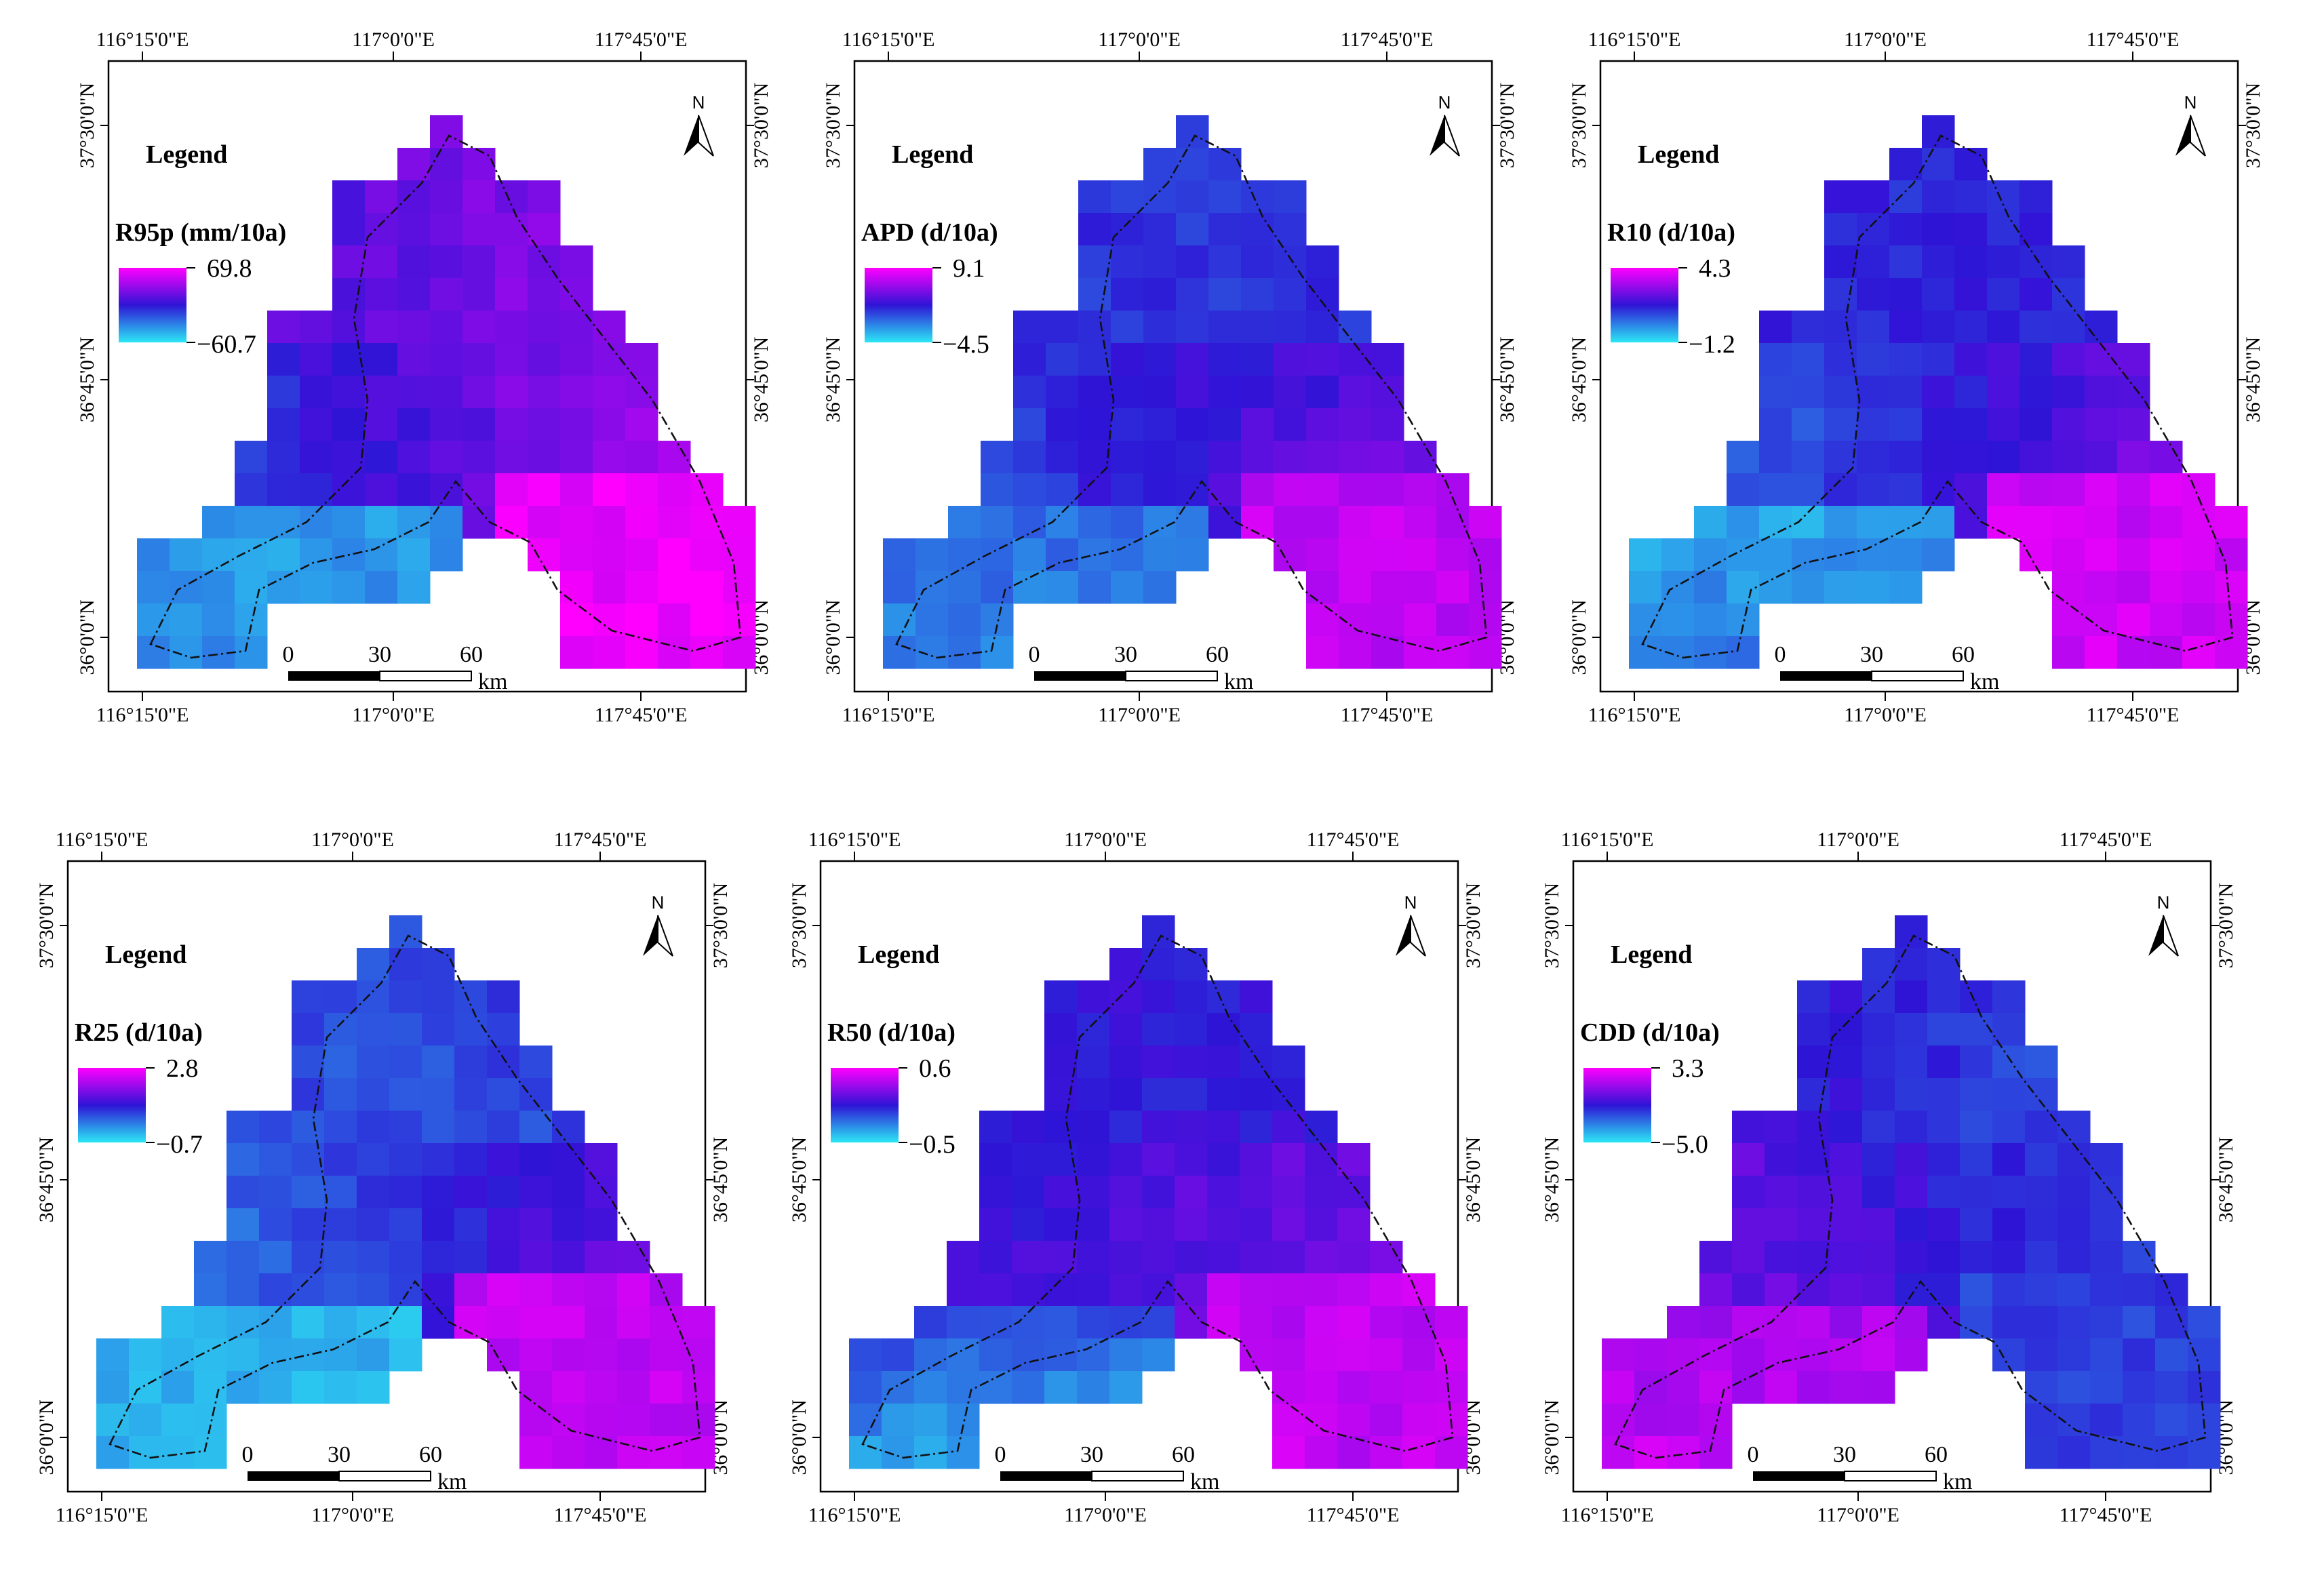 Image resolution: width=2324 pixels, height=1592 pixels. I want to click on legend-min-value: −60.7, so click(226, 344).